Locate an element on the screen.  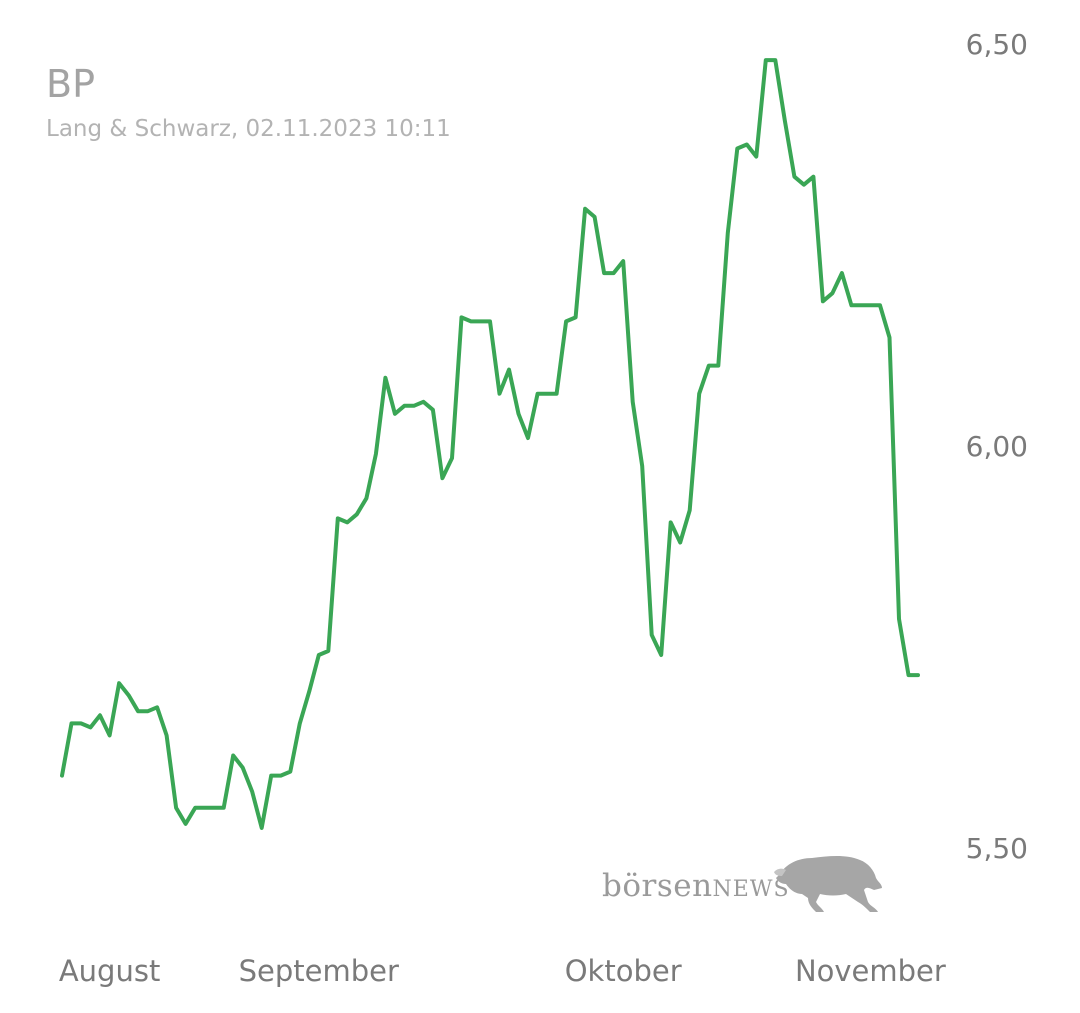
x-tick-label: Oktober is located at coordinates (623, 971).